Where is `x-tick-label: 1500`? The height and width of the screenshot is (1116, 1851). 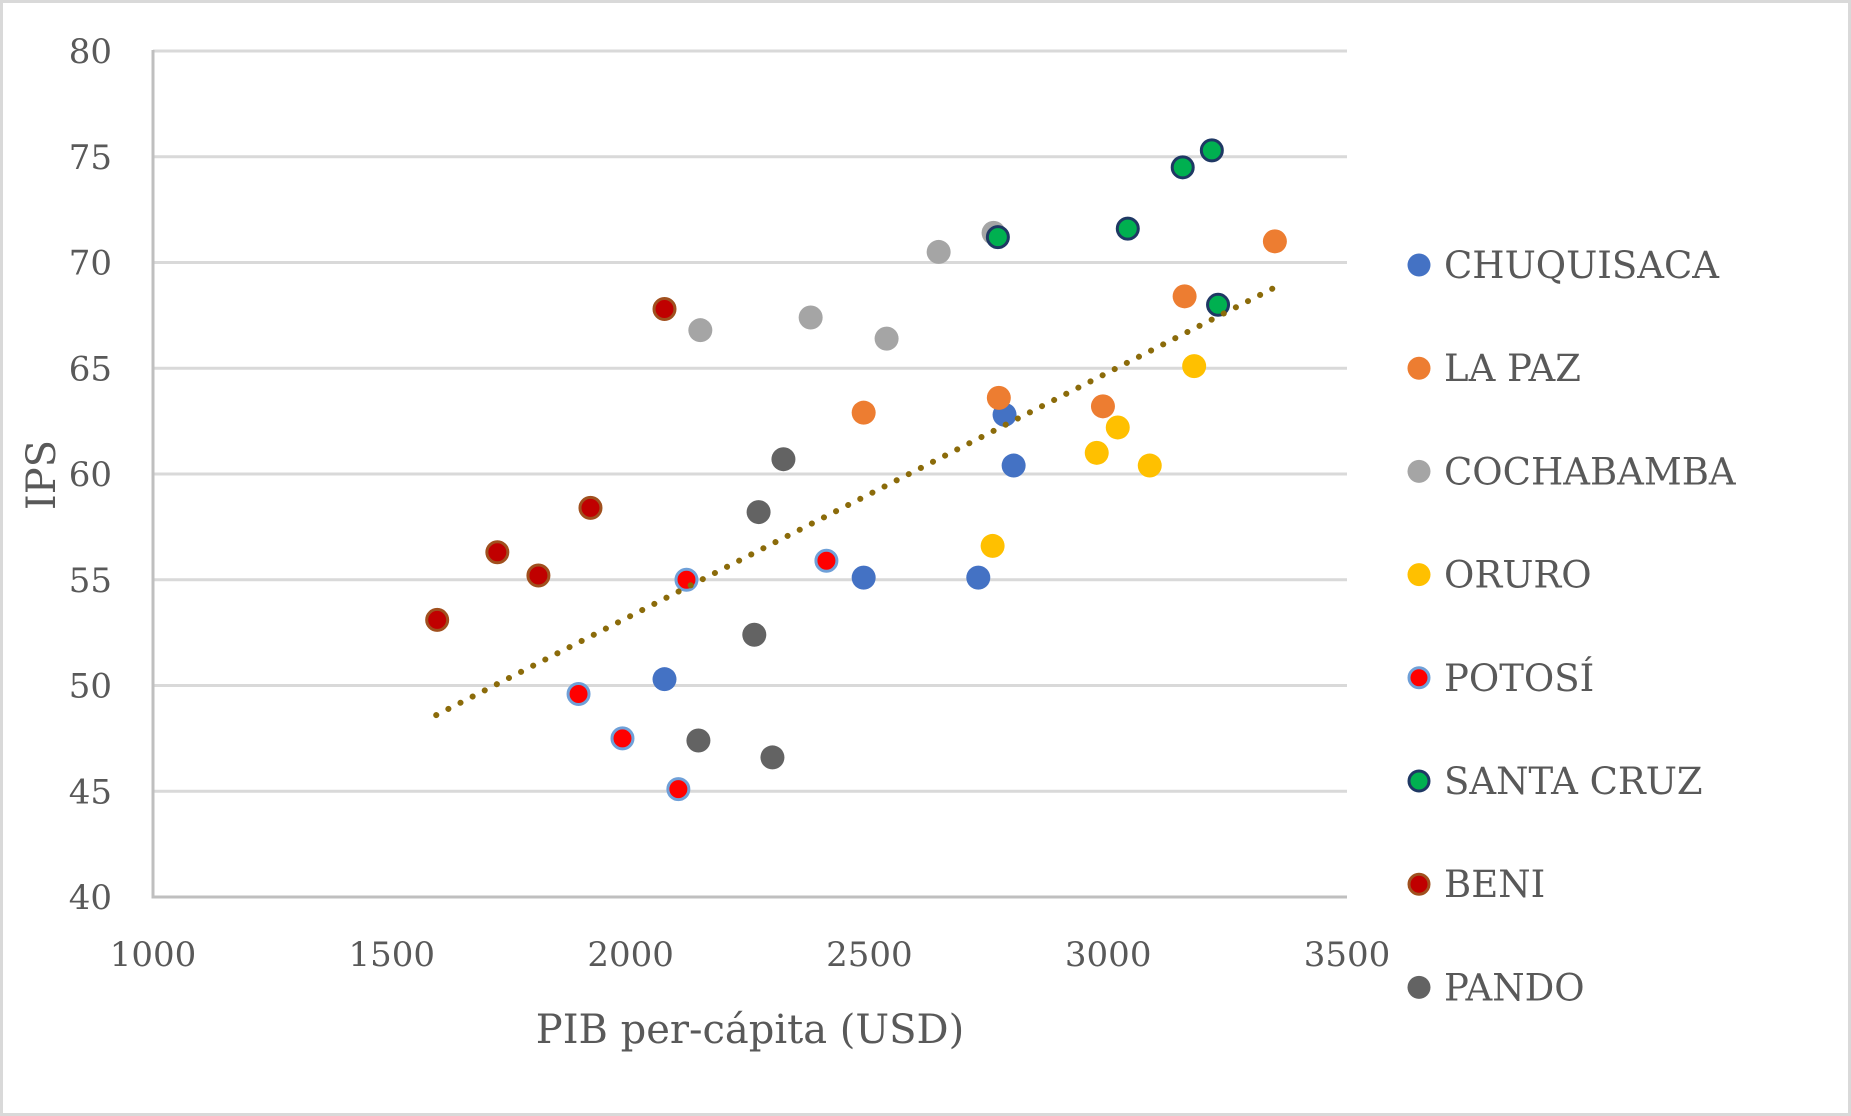 x-tick-label: 1500 is located at coordinates (392, 955).